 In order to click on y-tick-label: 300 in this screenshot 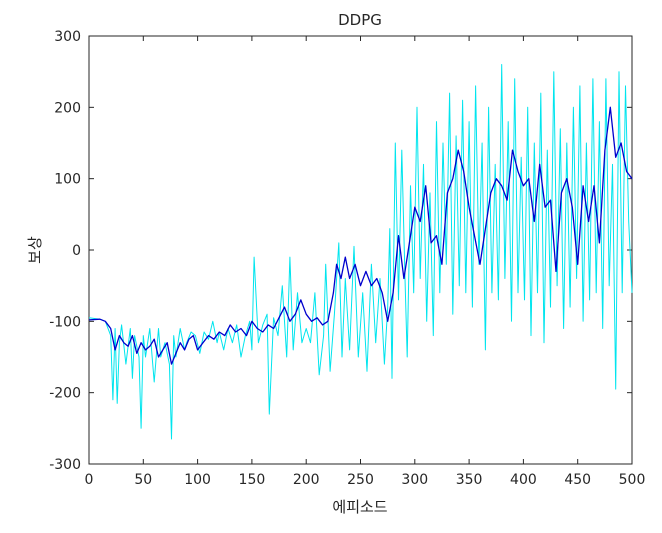, I will do `click(67, 37)`.